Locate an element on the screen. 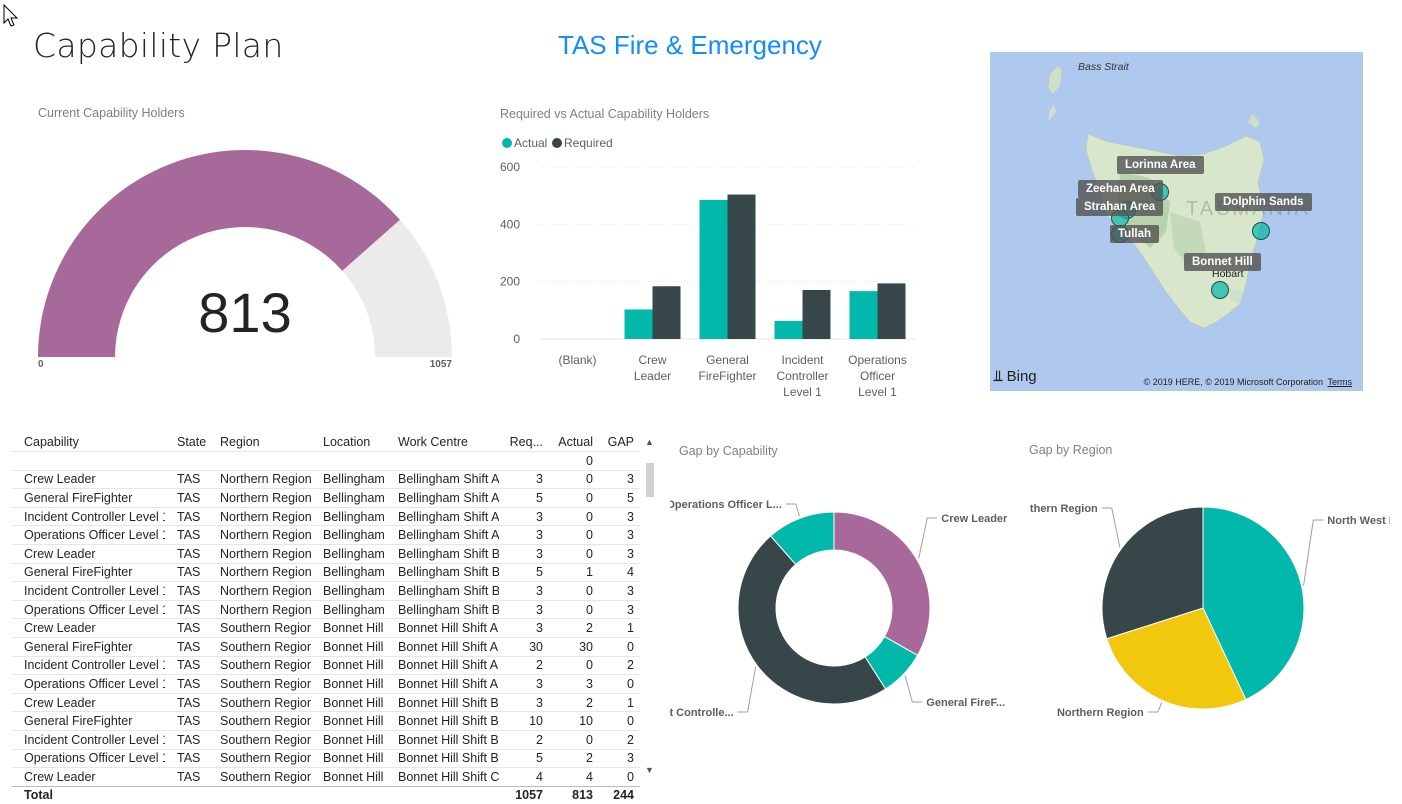  cell-actual: 4 is located at coordinates (574, 777).